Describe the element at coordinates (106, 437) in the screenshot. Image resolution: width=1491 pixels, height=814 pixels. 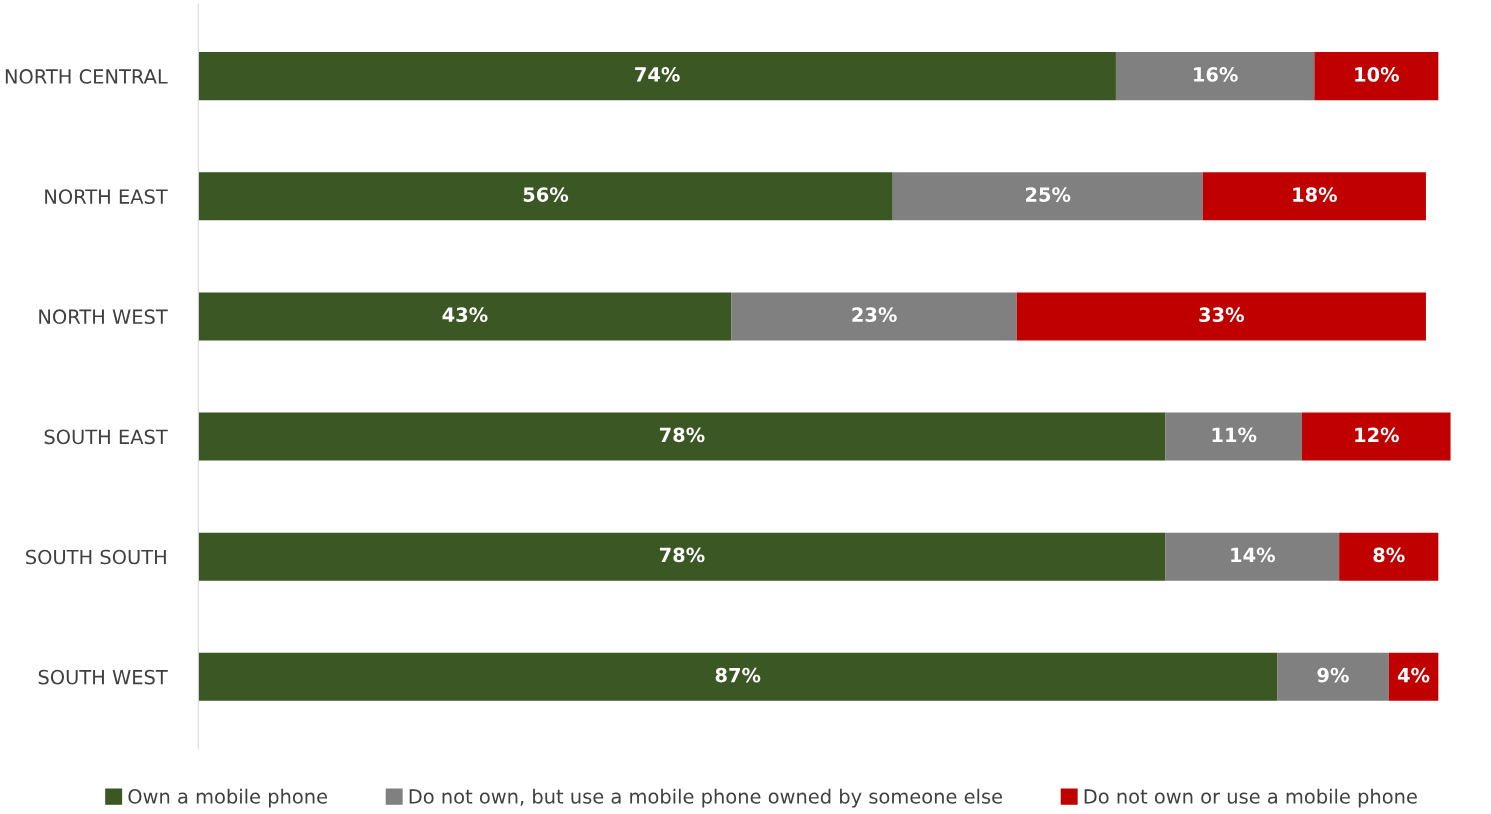
I see `y-tick-label: SOUTH EAST` at that location.